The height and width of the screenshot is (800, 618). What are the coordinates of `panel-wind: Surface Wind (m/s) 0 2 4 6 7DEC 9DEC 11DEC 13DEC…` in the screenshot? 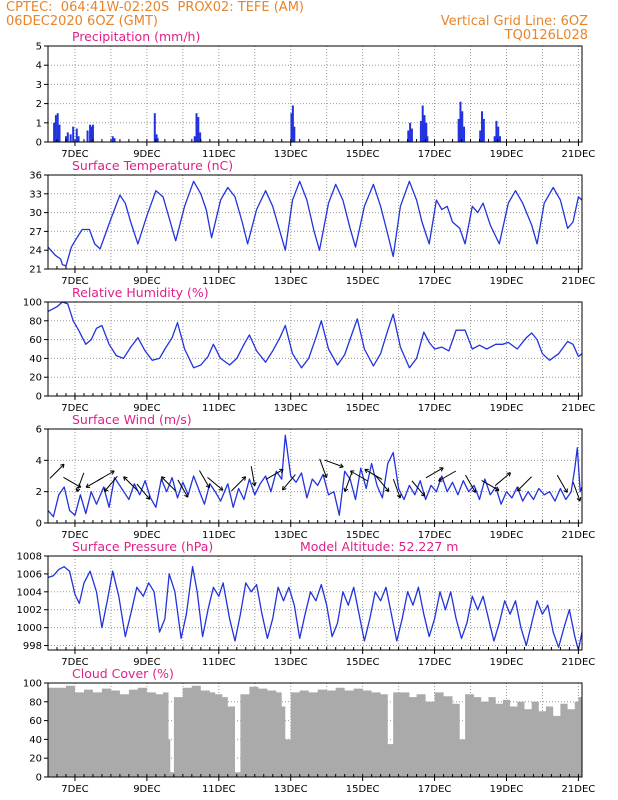 It's located at (316, 476).